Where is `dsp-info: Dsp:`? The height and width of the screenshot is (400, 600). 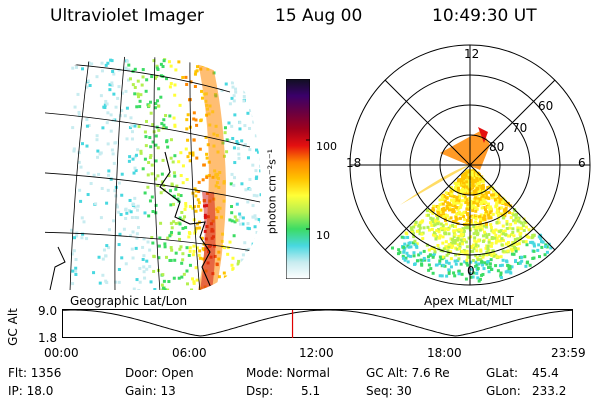 dsp-info: Dsp: is located at coordinates (260, 391).